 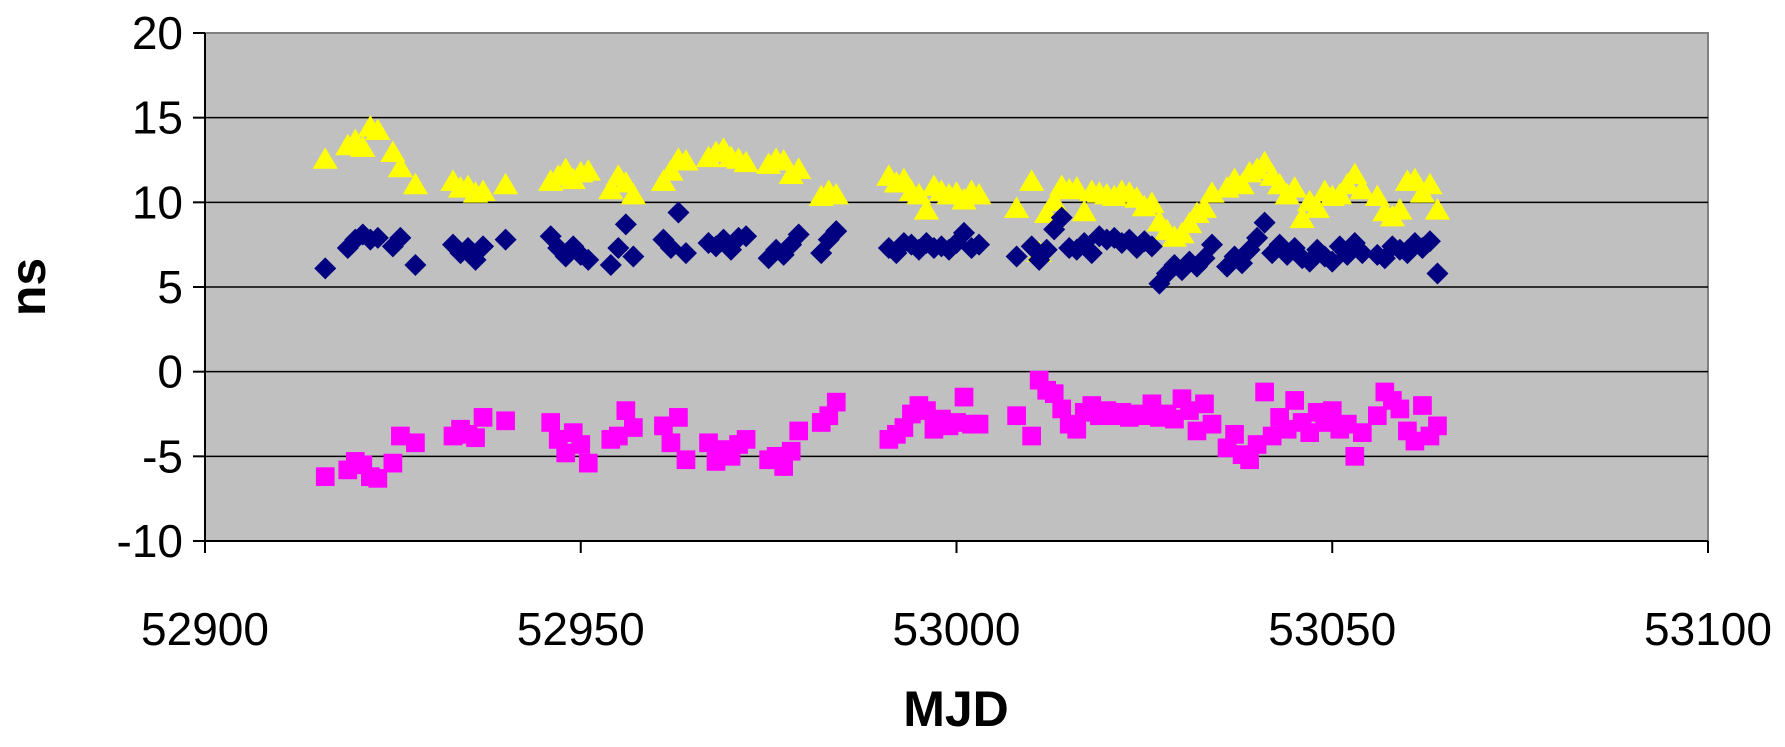 I want to click on x-axis-title: MJD, so click(x=956, y=709).